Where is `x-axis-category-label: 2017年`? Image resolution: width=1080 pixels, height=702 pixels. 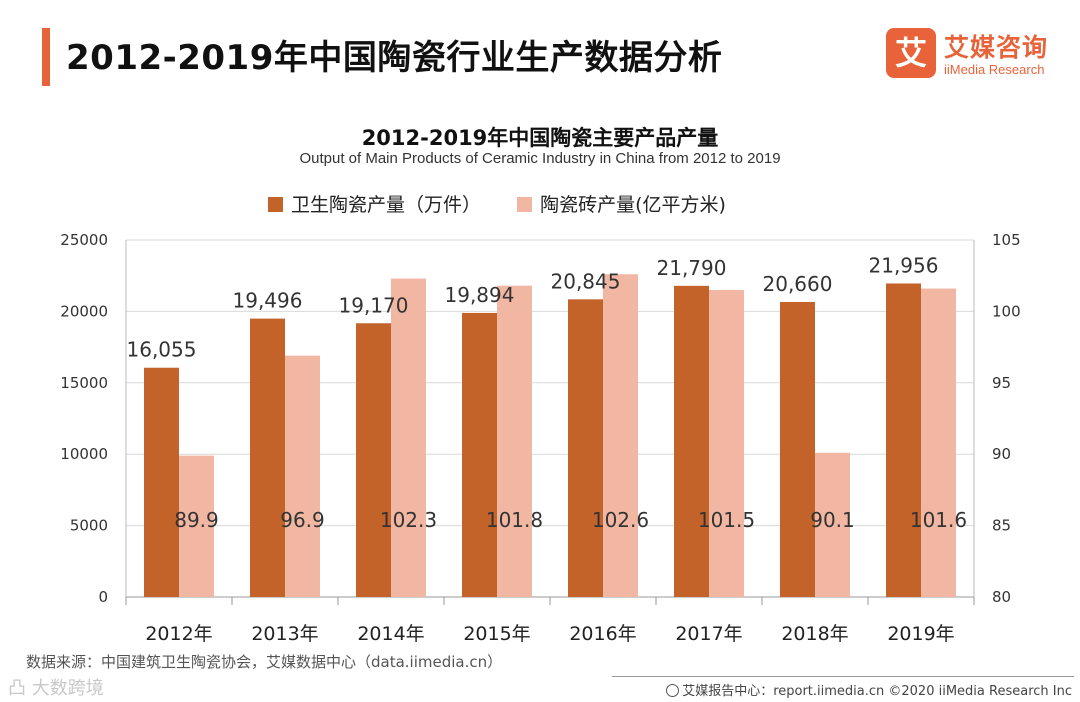 x-axis-category-label: 2017年 is located at coordinates (708, 634).